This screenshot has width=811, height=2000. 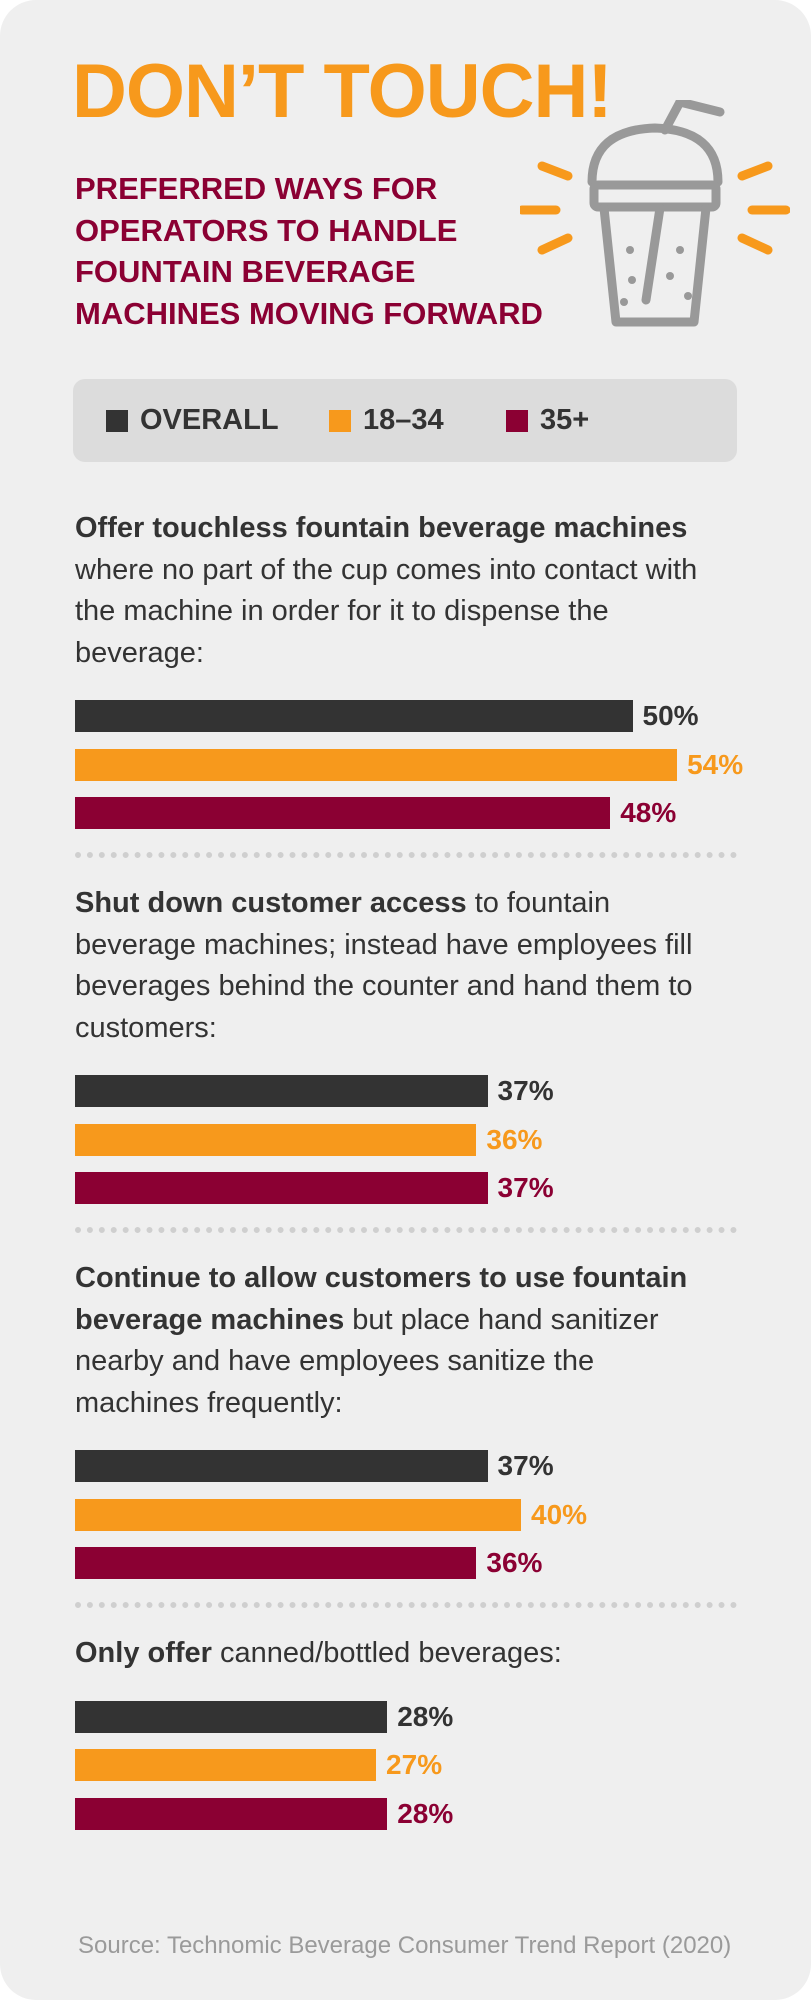 I want to click on bar-row: 48%, so click(x=415, y=813).